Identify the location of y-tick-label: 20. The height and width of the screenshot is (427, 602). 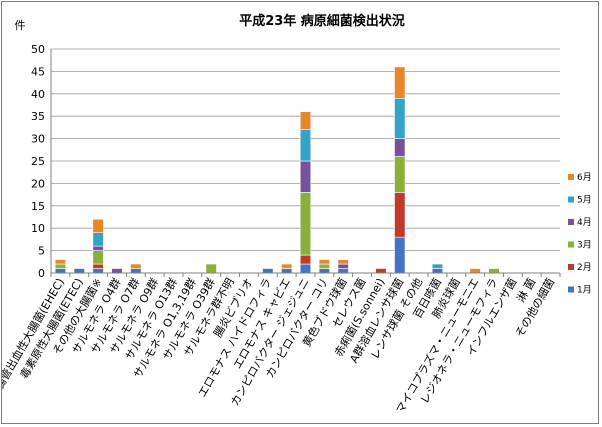
(38, 183).